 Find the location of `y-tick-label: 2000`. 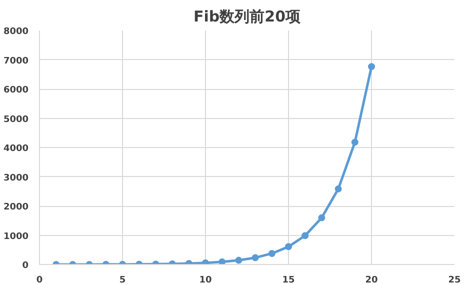

y-tick-label: 2000 is located at coordinates (16, 207).